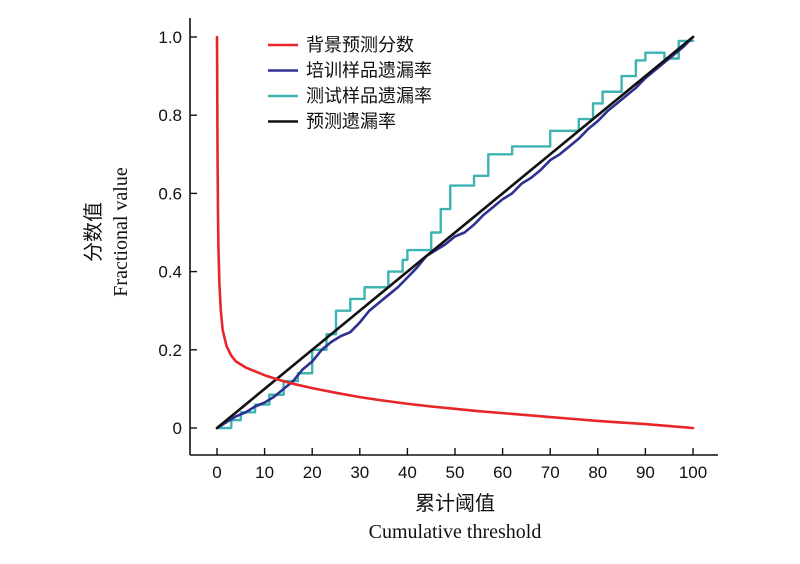  What do you see at coordinates (170, 115) in the screenshot?
I see `y-tick-label: 0.8` at bounding box center [170, 115].